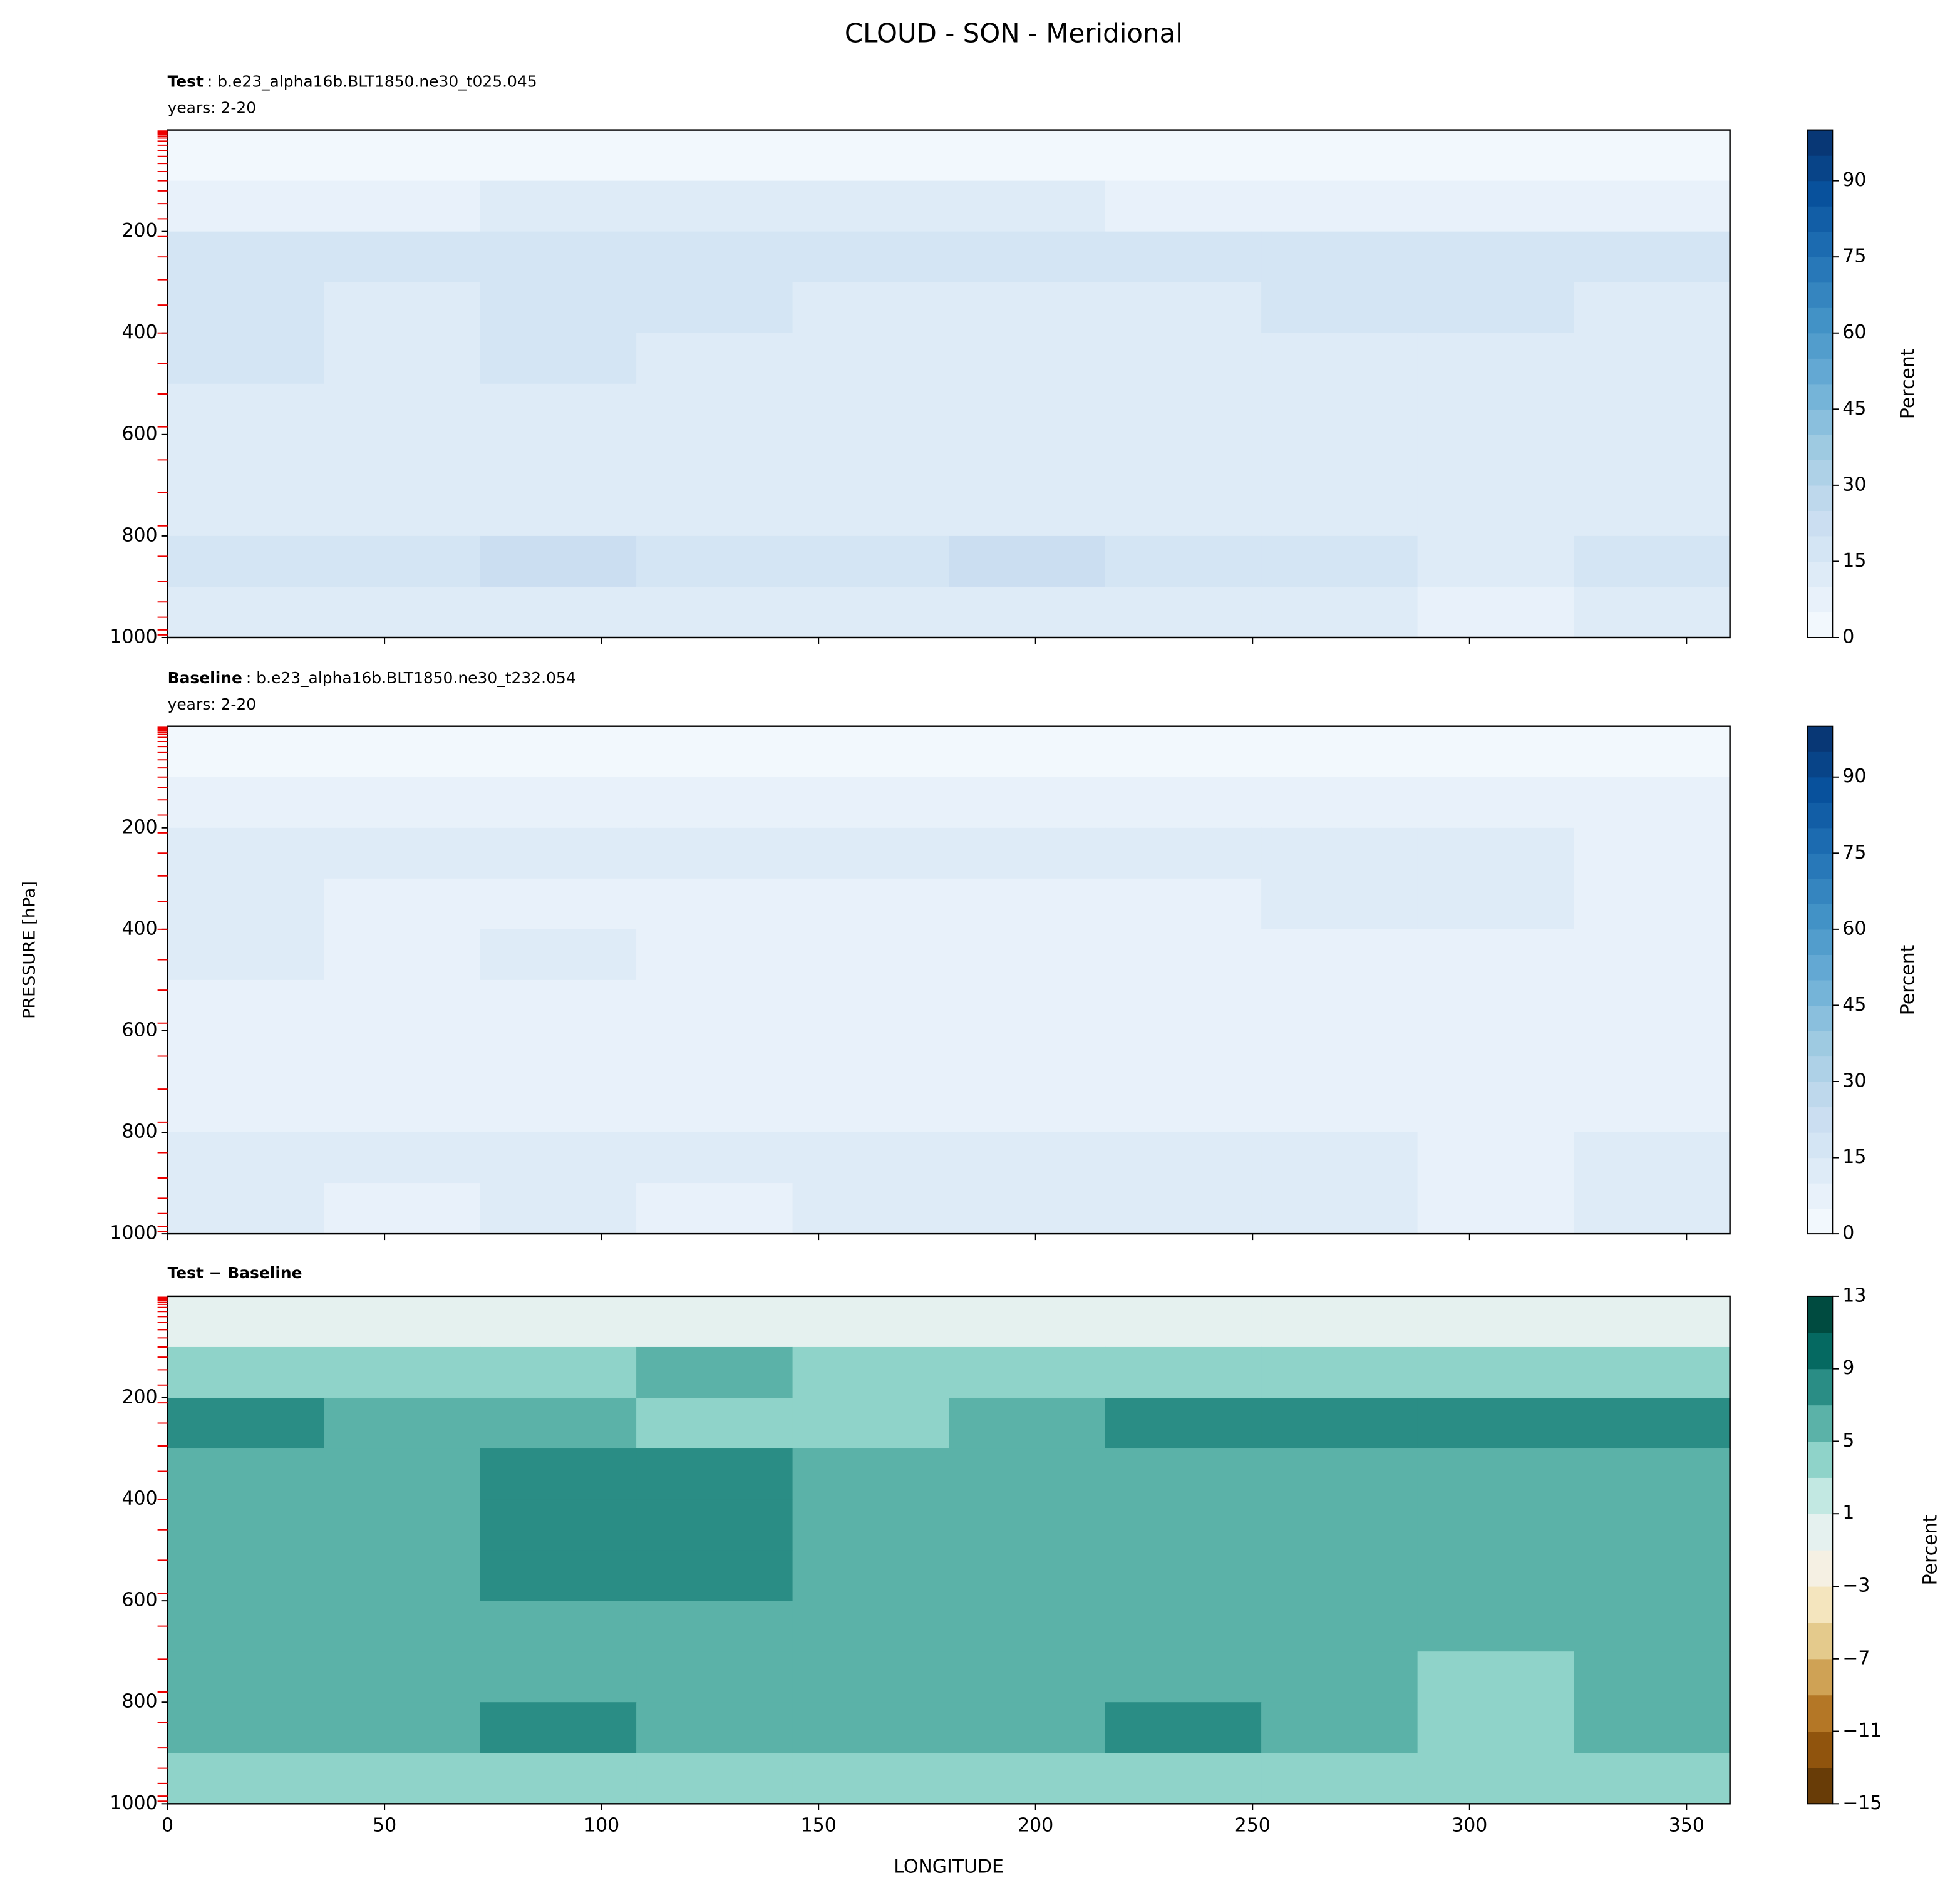 This screenshot has width=1960, height=1900. Describe the element at coordinates (1820, 1550) in the screenshot. I see `colorbar-frame` at that location.